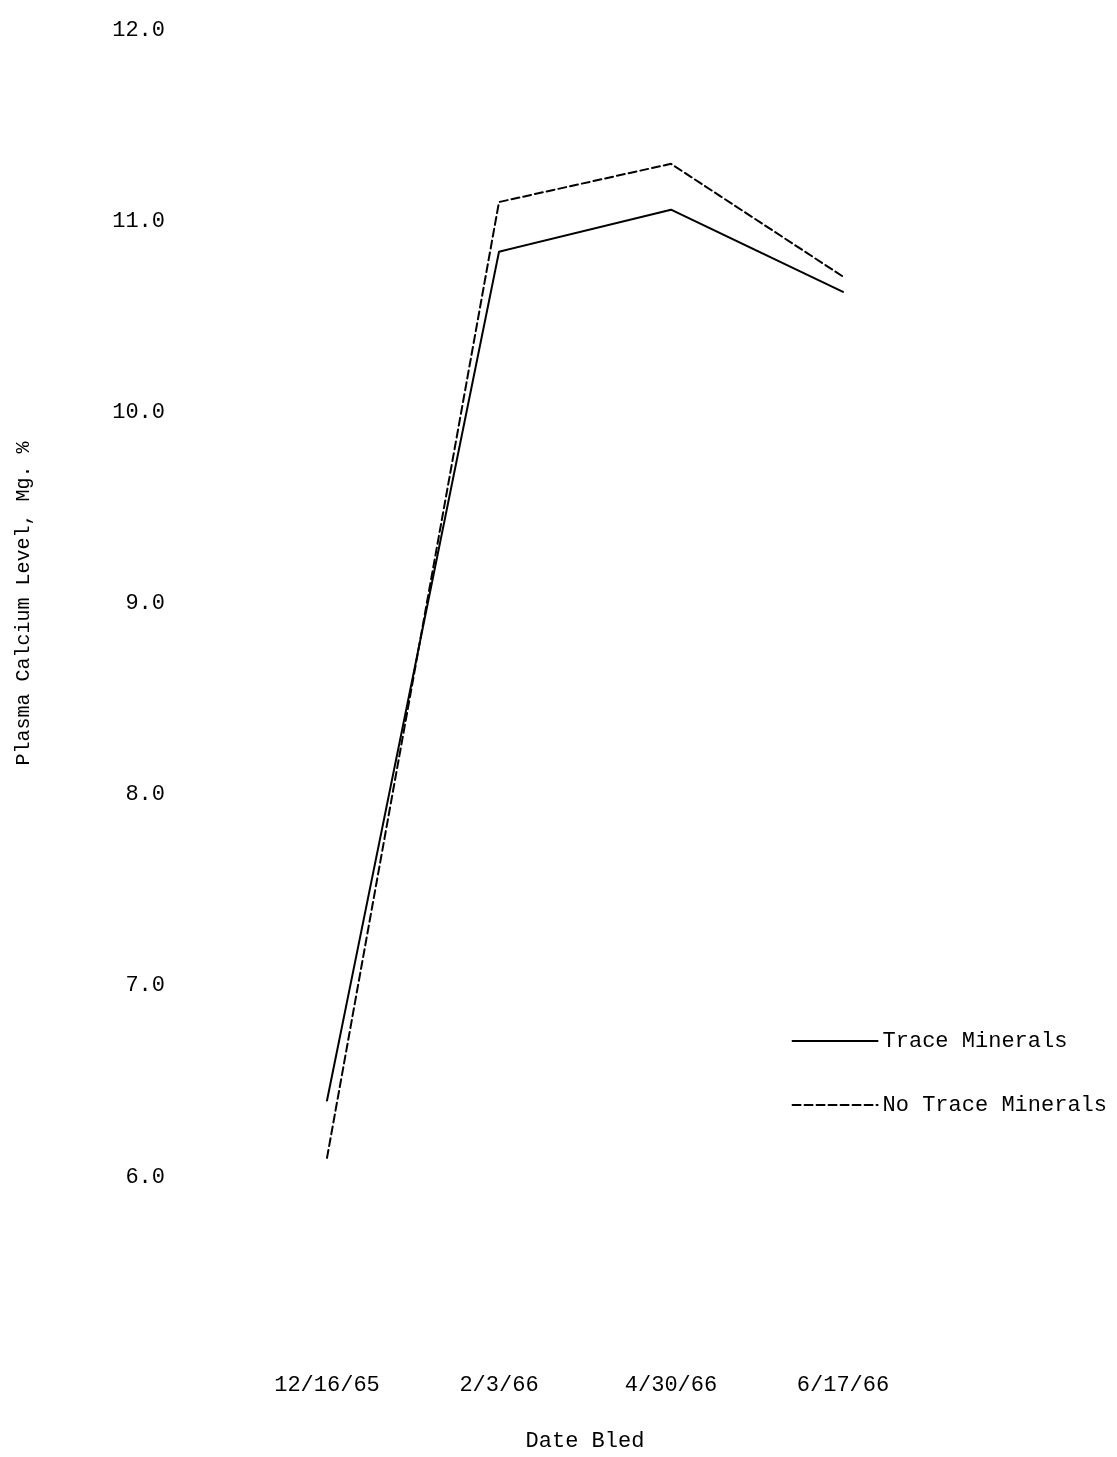 This screenshot has width=1117, height=1457. What do you see at coordinates (138, 412) in the screenshot?
I see `y-tick-label: 10.0` at bounding box center [138, 412].